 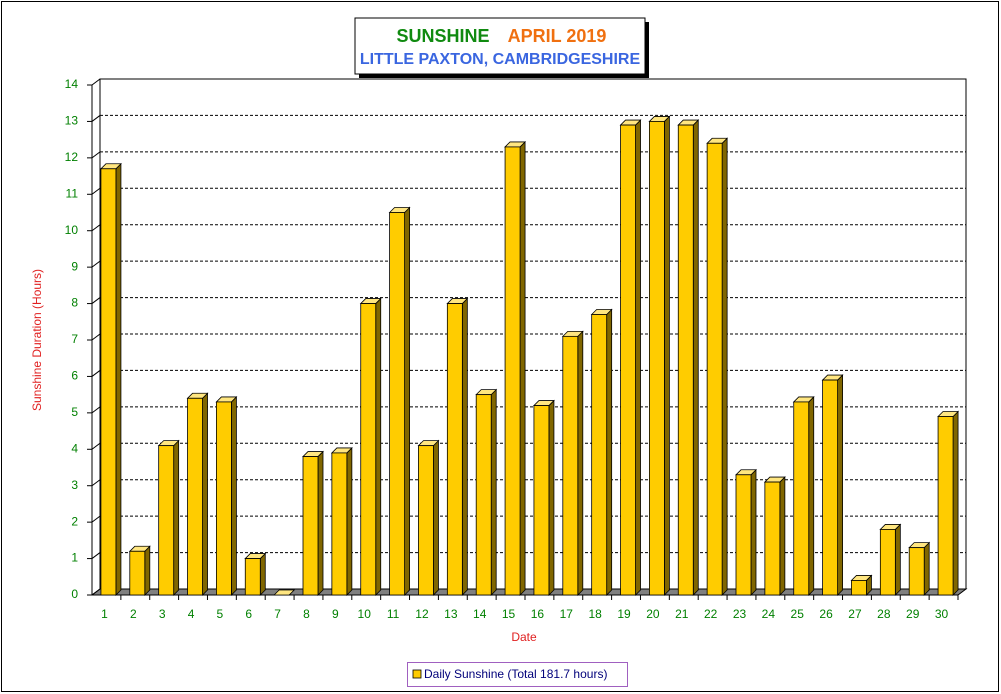 I want to click on x-tick-label: 28, so click(x=884, y=614).